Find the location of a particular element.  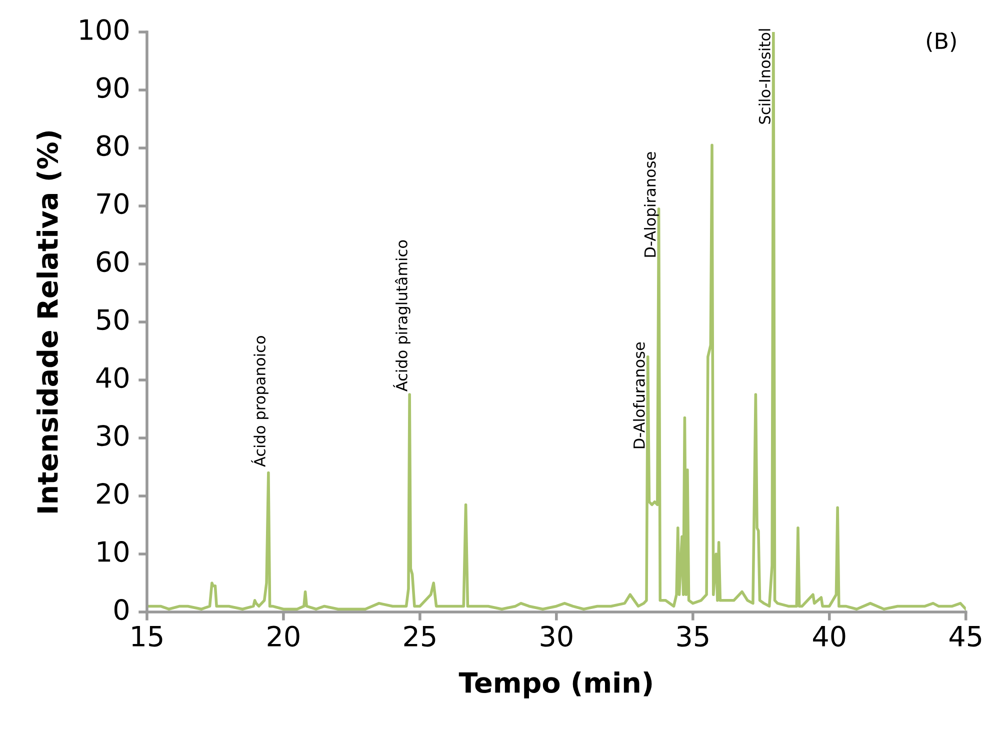

y-tick-label: 50 is located at coordinates (112, 319).